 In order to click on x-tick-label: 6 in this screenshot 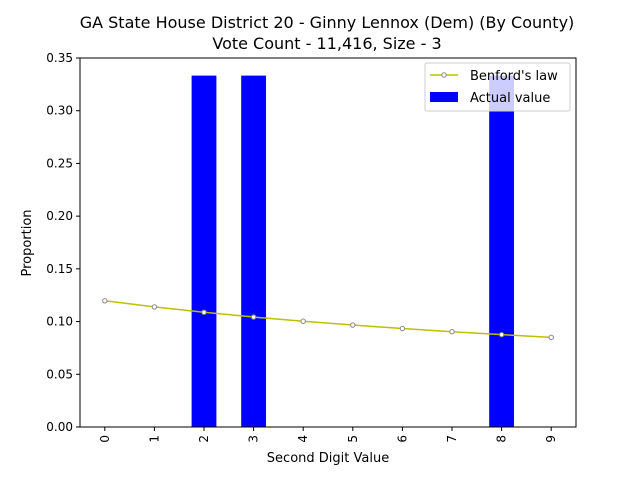, I will do `click(402, 439)`.